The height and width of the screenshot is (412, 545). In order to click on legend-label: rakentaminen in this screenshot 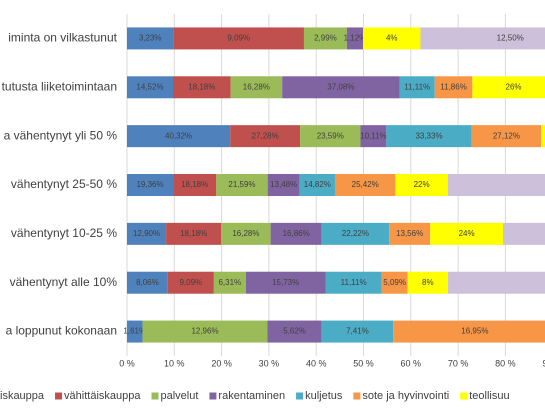, I will do `click(251, 396)`.